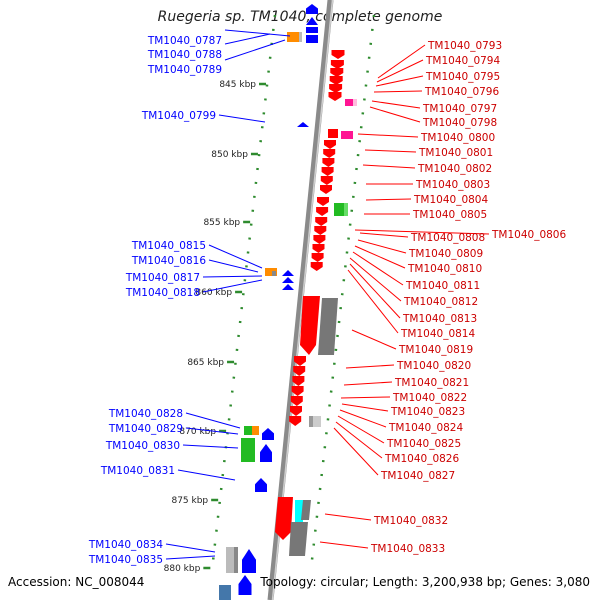  What do you see at coordinates (439, 319) in the screenshot?
I see `gene-label-right: TM1040_0813` at bounding box center [439, 319].